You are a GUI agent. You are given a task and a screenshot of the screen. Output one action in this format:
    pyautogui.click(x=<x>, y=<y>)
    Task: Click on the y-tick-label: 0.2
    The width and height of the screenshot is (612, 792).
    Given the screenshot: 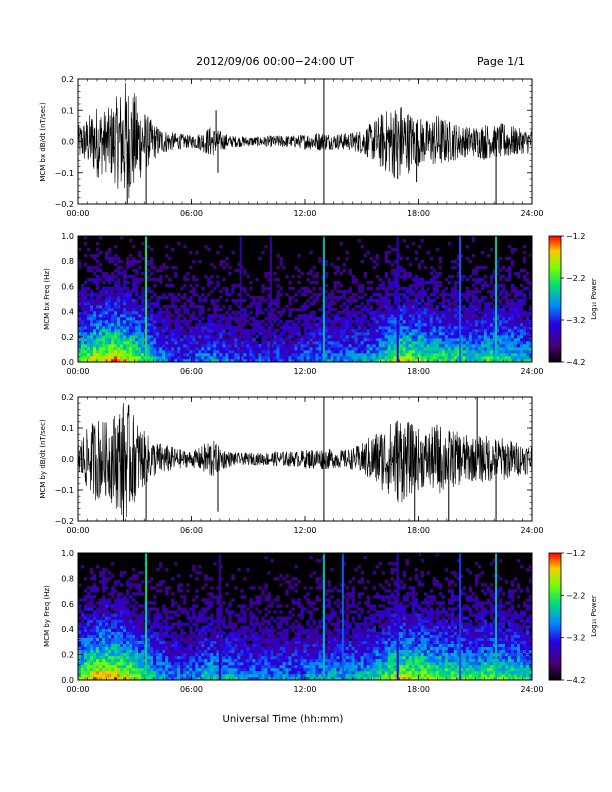 What is the action you would take?
    pyautogui.click(x=67, y=397)
    